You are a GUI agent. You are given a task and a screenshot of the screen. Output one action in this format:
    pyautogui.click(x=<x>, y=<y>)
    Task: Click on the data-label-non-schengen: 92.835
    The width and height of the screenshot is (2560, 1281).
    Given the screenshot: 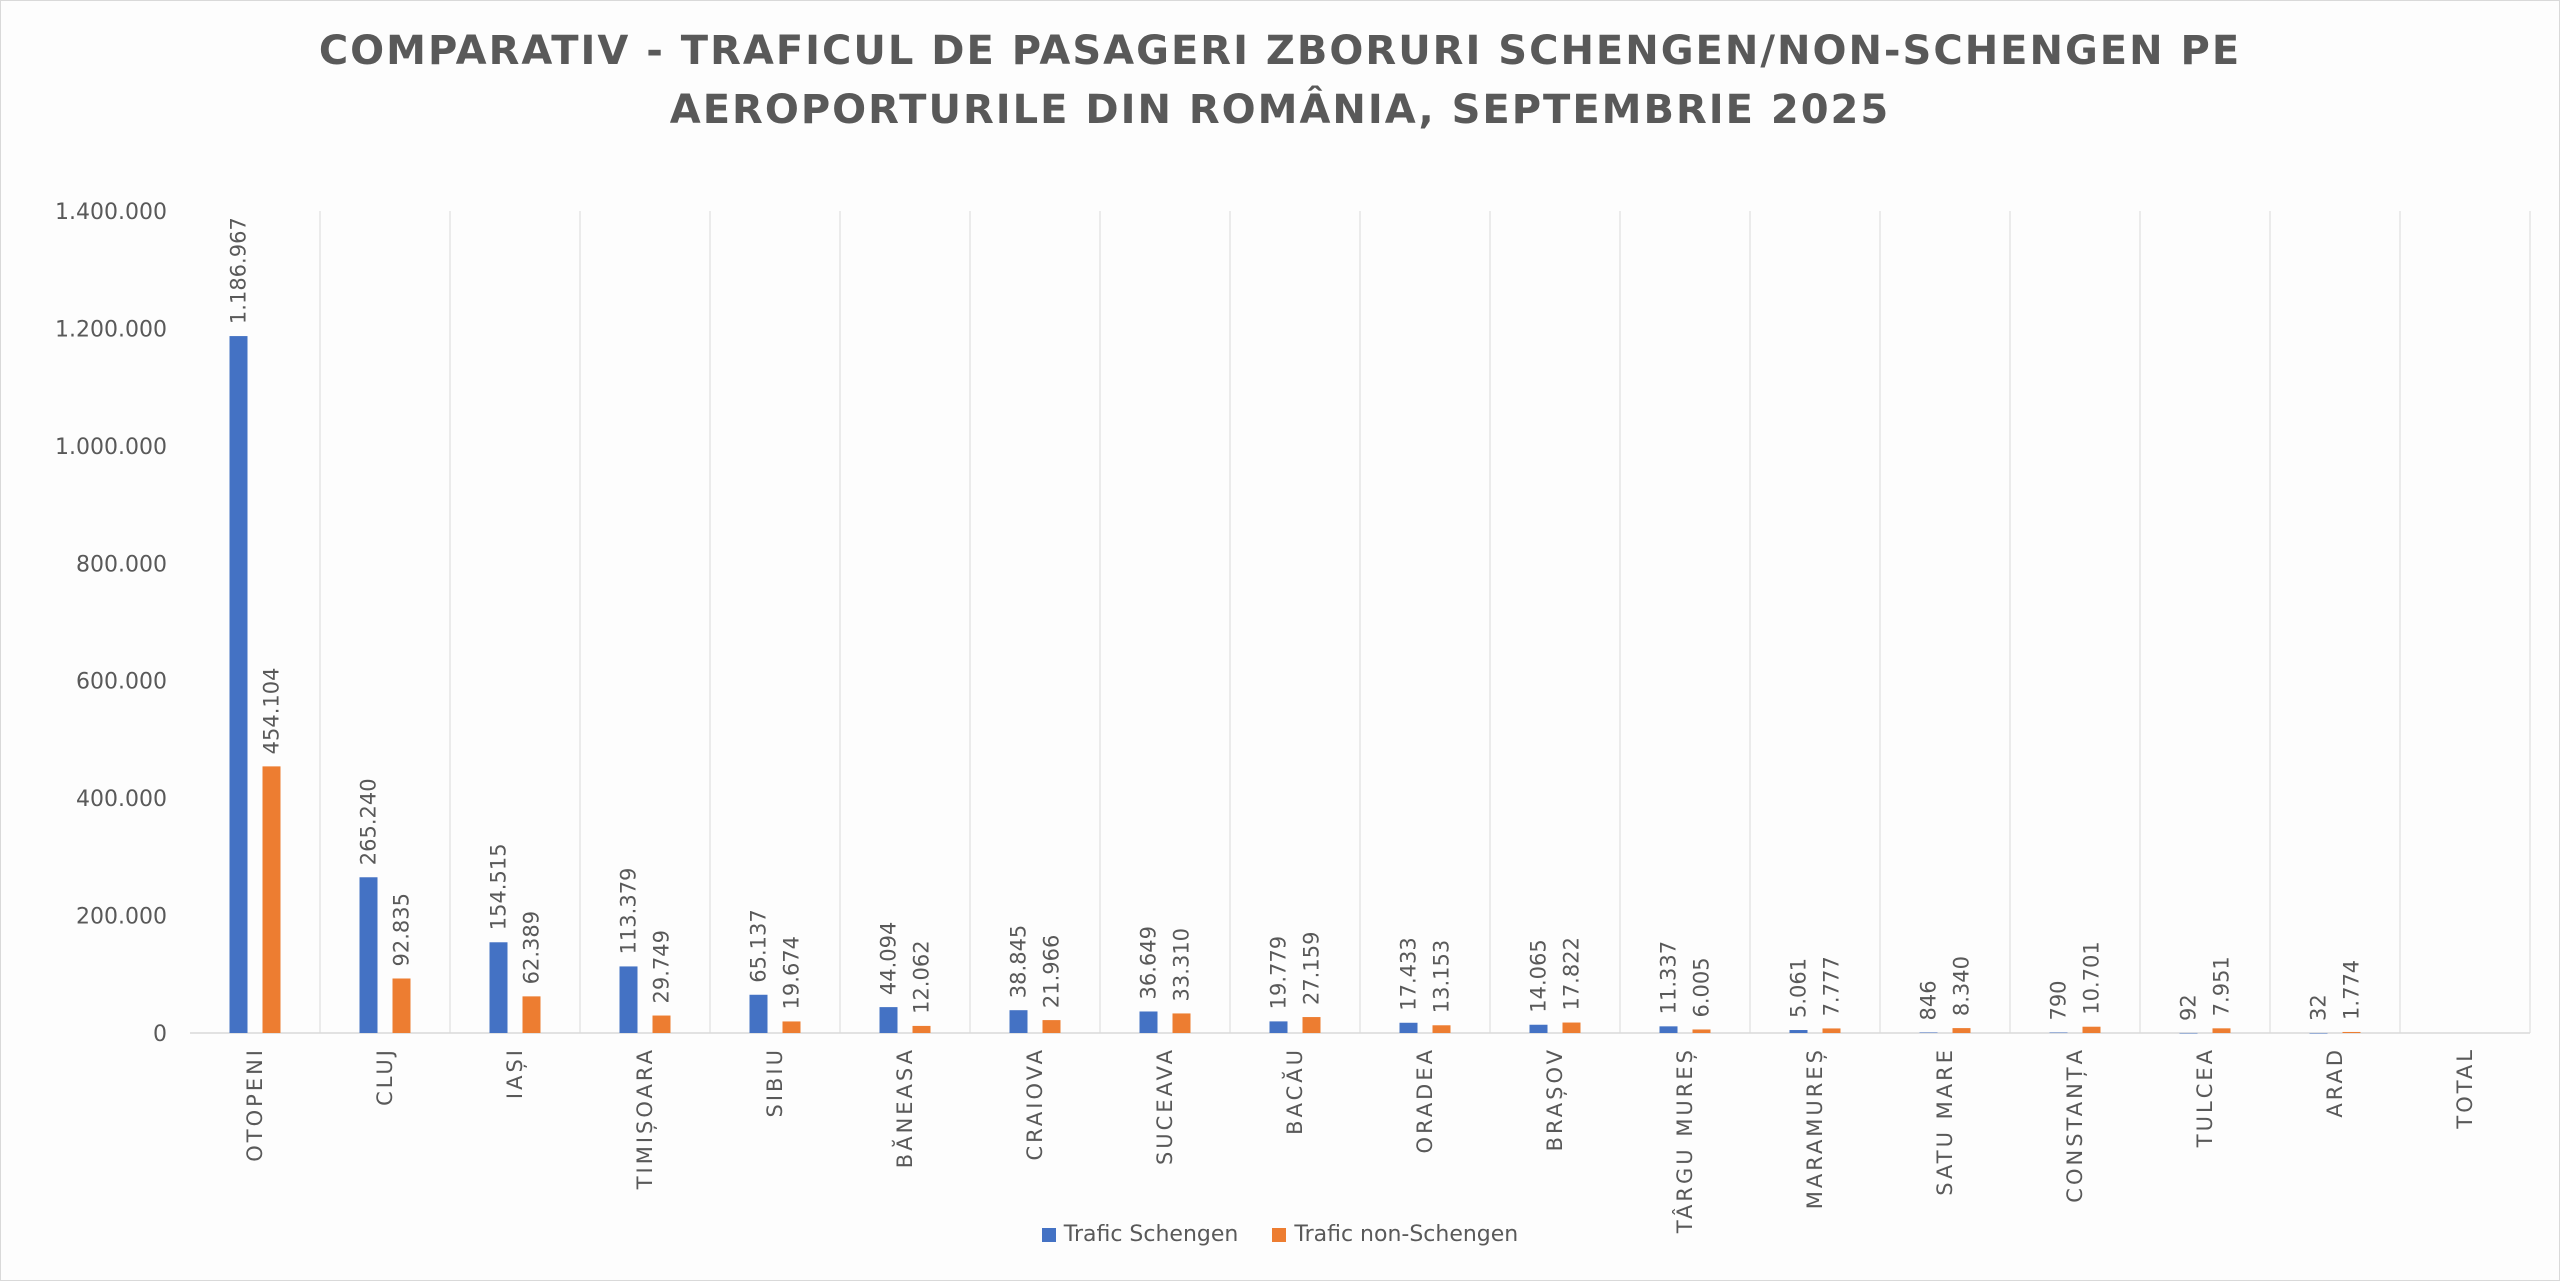 What is the action you would take?
    pyautogui.click(x=402, y=929)
    